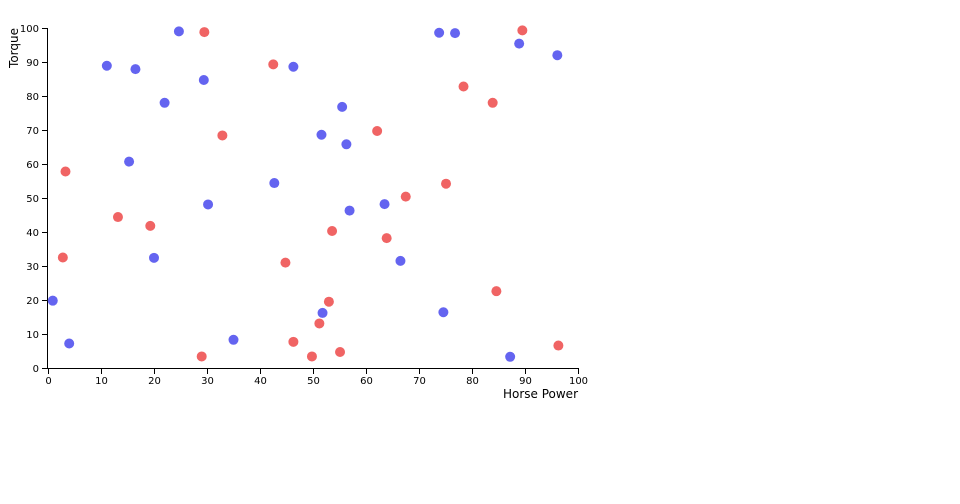 This screenshot has height=504, width=960. I want to click on x-axis-ticks: 0 10 20 30 40 50 60 70 80 90 100, so click(316, 377).